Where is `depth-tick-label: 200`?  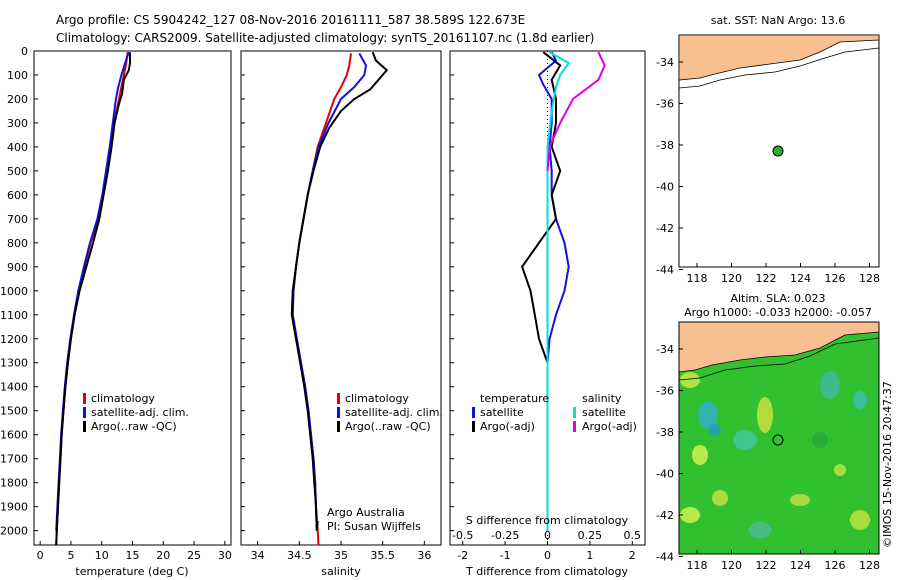 depth-tick-label: 200 is located at coordinates (17, 99).